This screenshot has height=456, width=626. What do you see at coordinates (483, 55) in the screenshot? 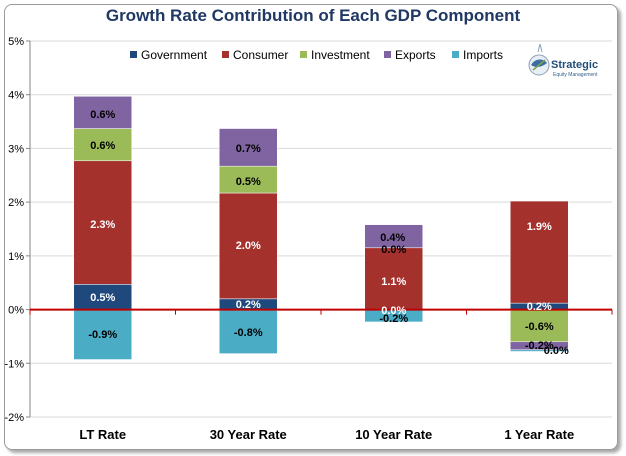
I see `legend-label: Imports` at bounding box center [483, 55].